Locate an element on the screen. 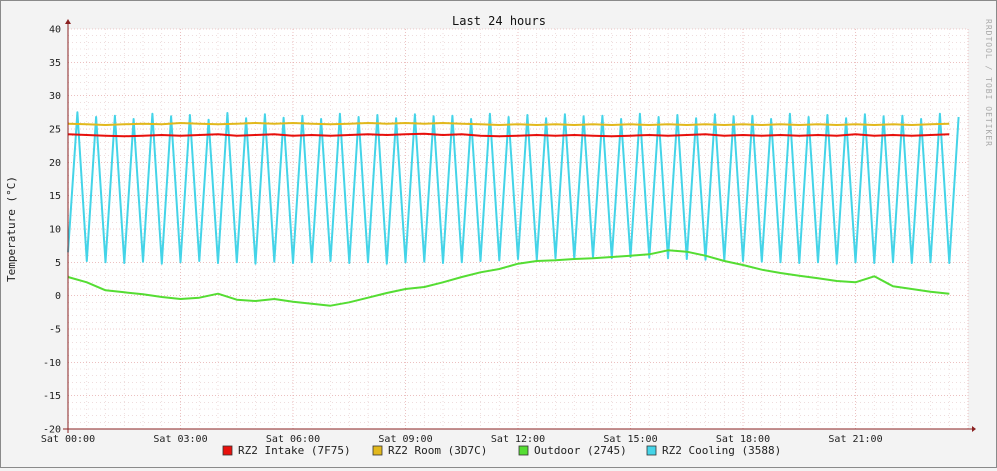 This screenshot has height=471, width=997. x-tick-label: Sat 00:00 is located at coordinates (68, 439).